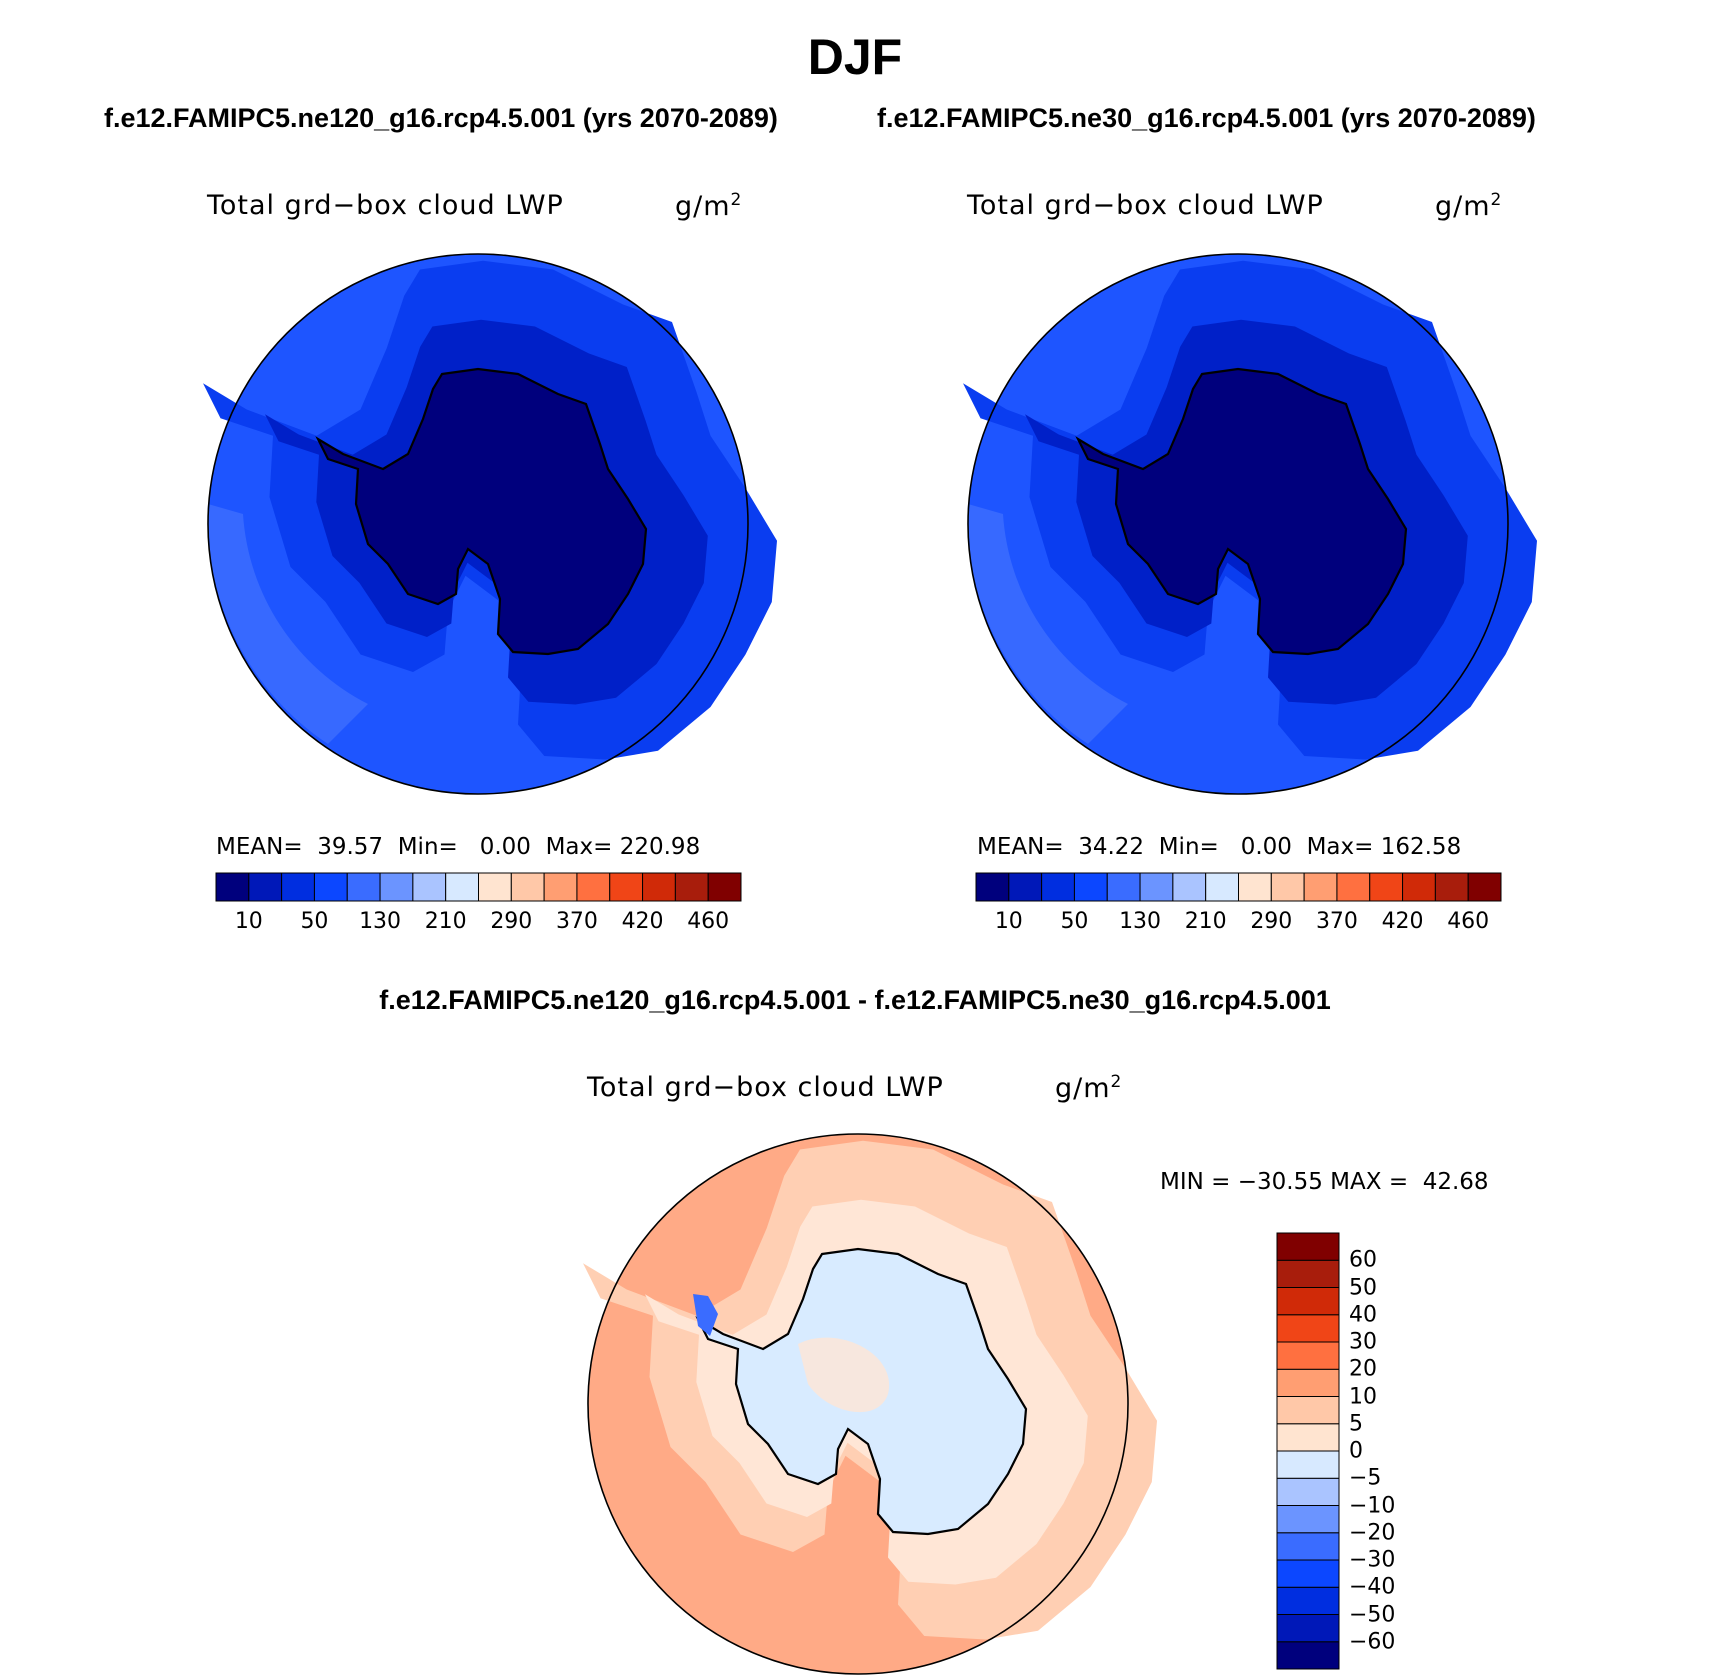 This screenshot has width=1710, height=1675. Describe the element at coordinates (844, 1375) in the screenshot. I see `interior-positive-patch` at that location.